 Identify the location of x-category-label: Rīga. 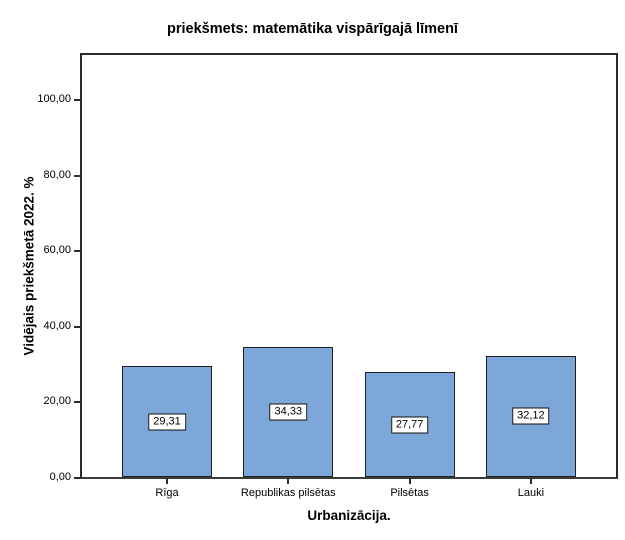
(167, 493).